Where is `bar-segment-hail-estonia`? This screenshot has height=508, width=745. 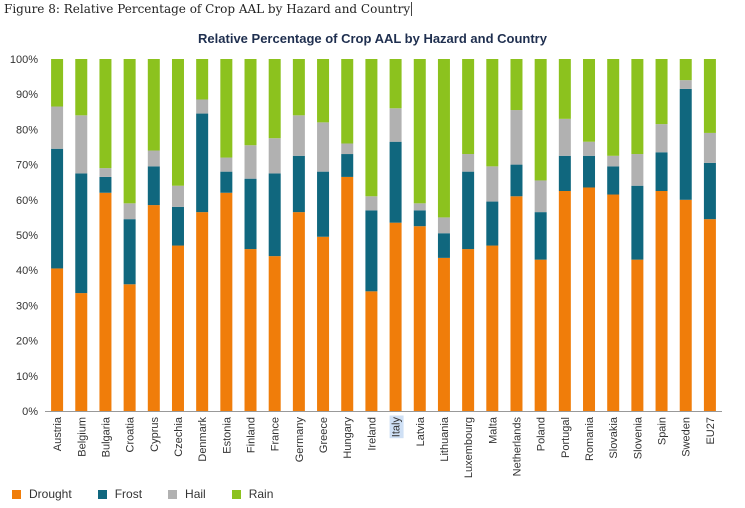 bar-segment-hail-estonia is located at coordinates (226, 164).